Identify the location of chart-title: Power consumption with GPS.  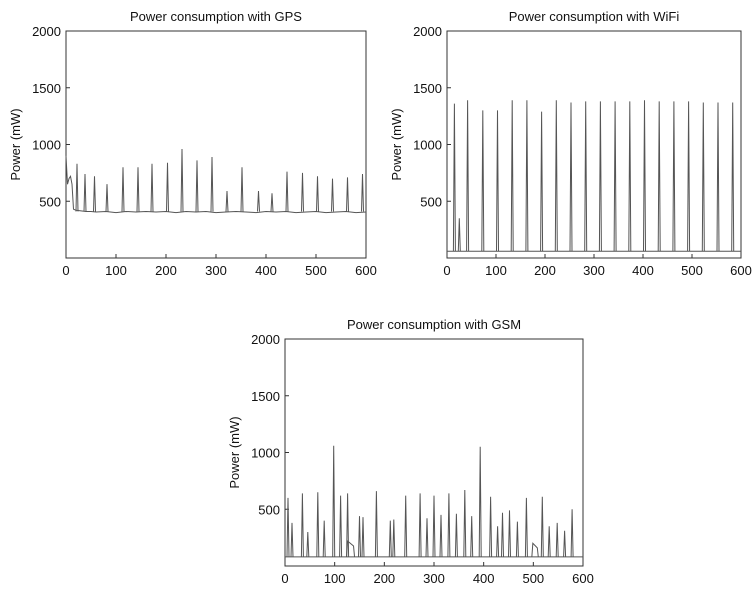
(216, 16).